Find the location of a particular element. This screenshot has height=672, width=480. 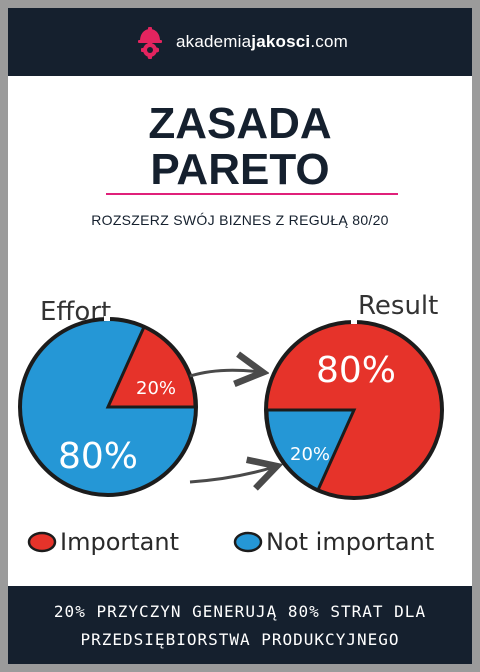

title-divider is located at coordinates (252, 194).